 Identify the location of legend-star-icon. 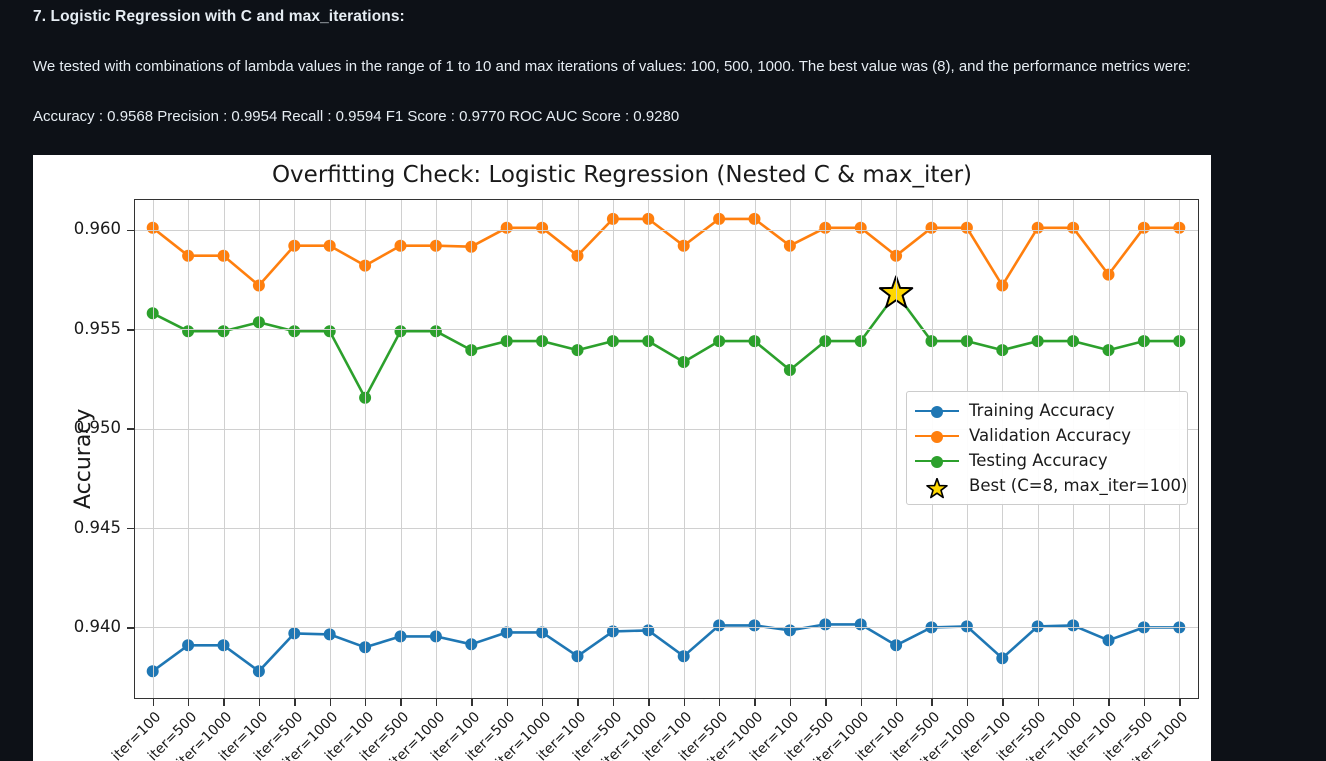
(937, 487).